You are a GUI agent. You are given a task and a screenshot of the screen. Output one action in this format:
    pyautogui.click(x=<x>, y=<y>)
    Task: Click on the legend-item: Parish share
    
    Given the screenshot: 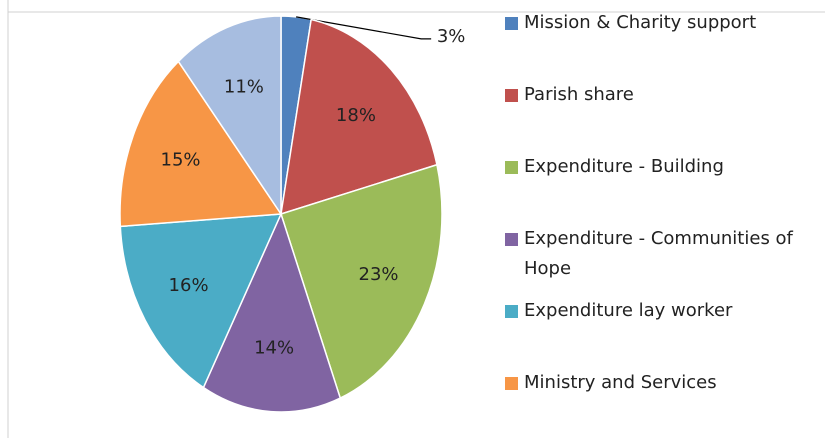 What is the action you would take?
    pyautogui.click(x=662, y=116)
    